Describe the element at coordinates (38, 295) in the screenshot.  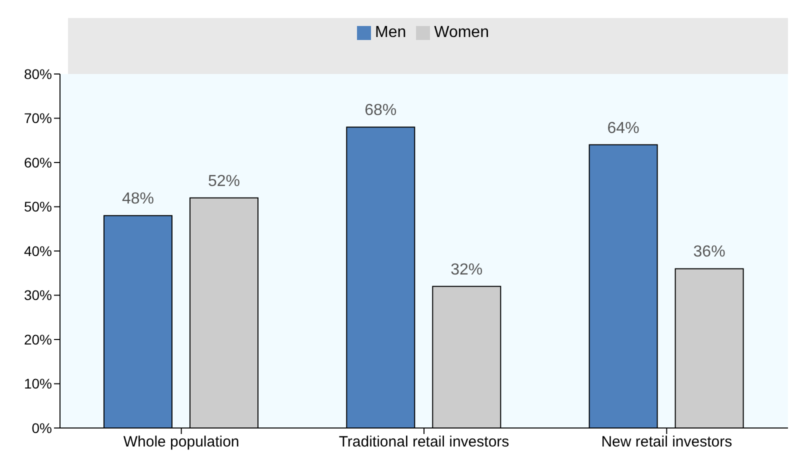
I see `y-tick-label: 30%` at that location.